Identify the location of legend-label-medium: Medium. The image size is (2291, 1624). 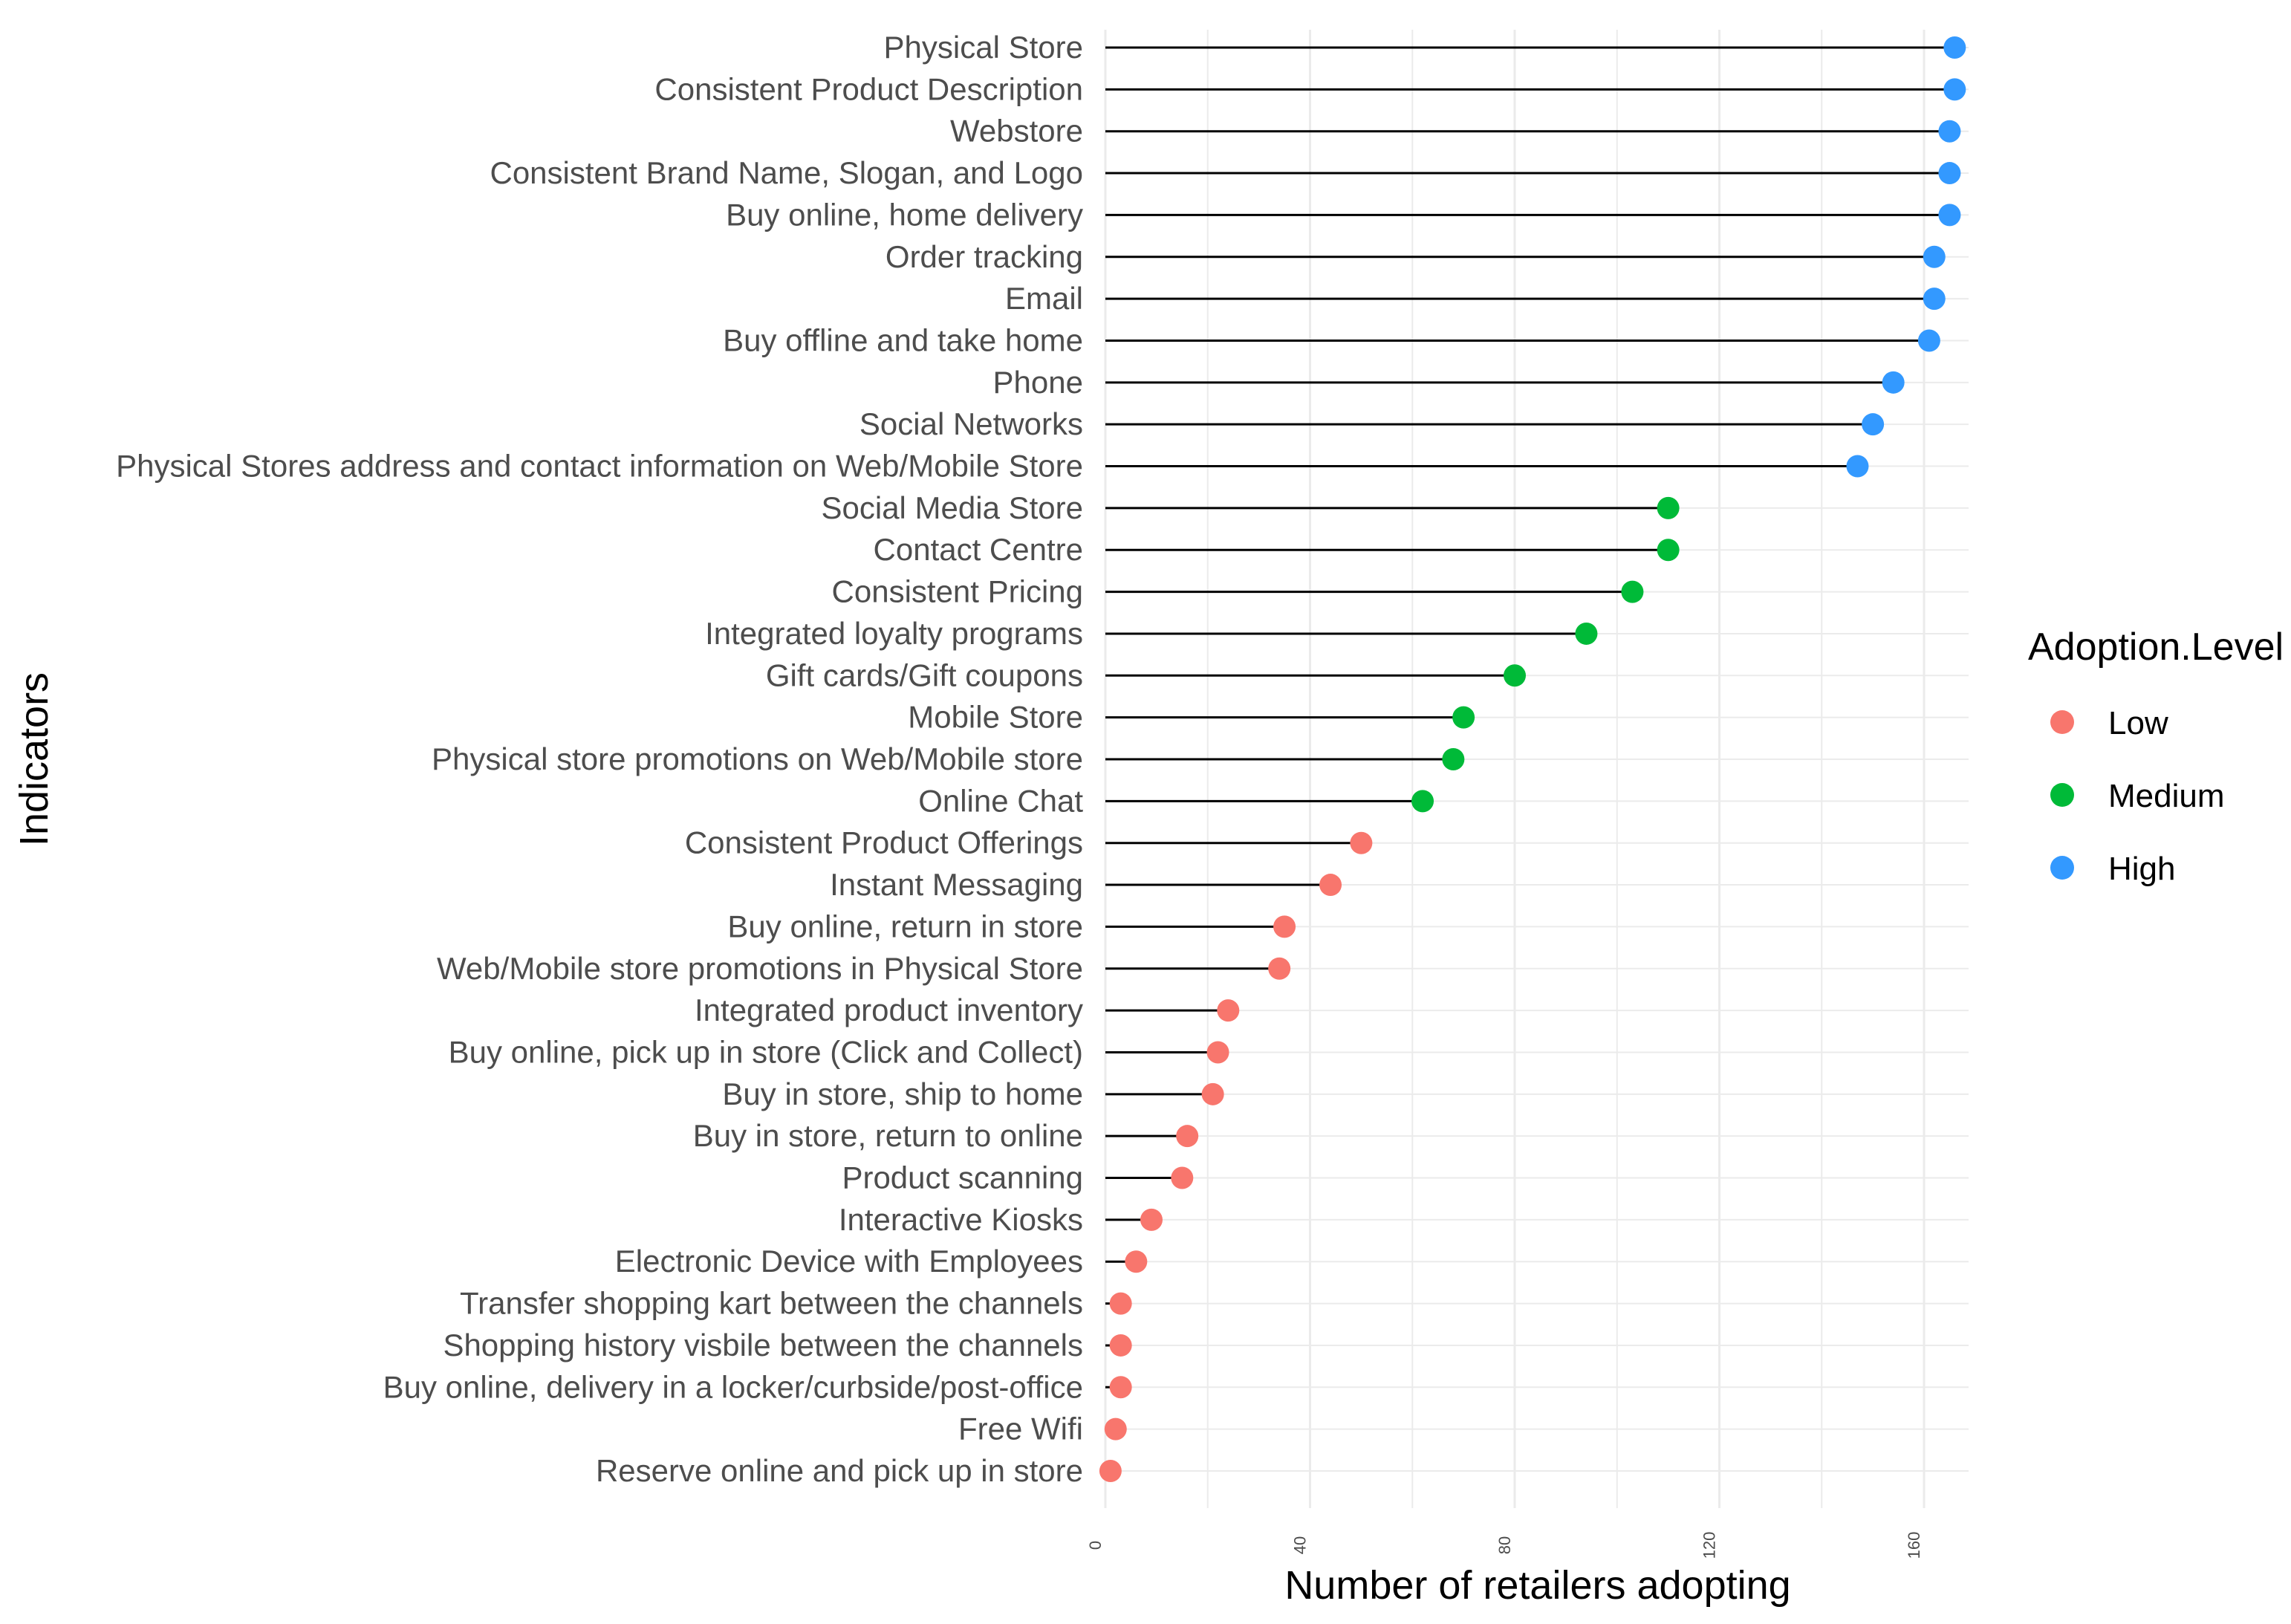
(2166, 796).